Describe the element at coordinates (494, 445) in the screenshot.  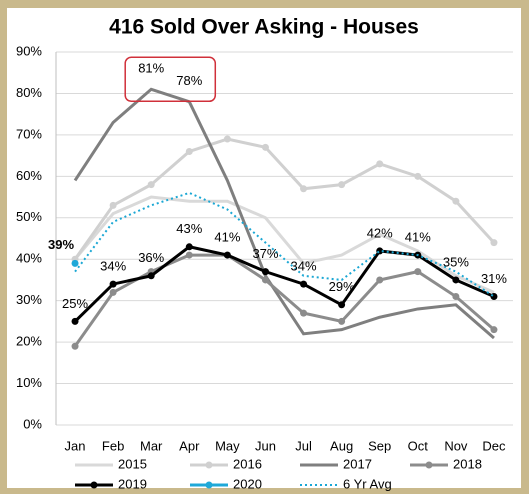
I see `x-tick-label: Dec` at that location.